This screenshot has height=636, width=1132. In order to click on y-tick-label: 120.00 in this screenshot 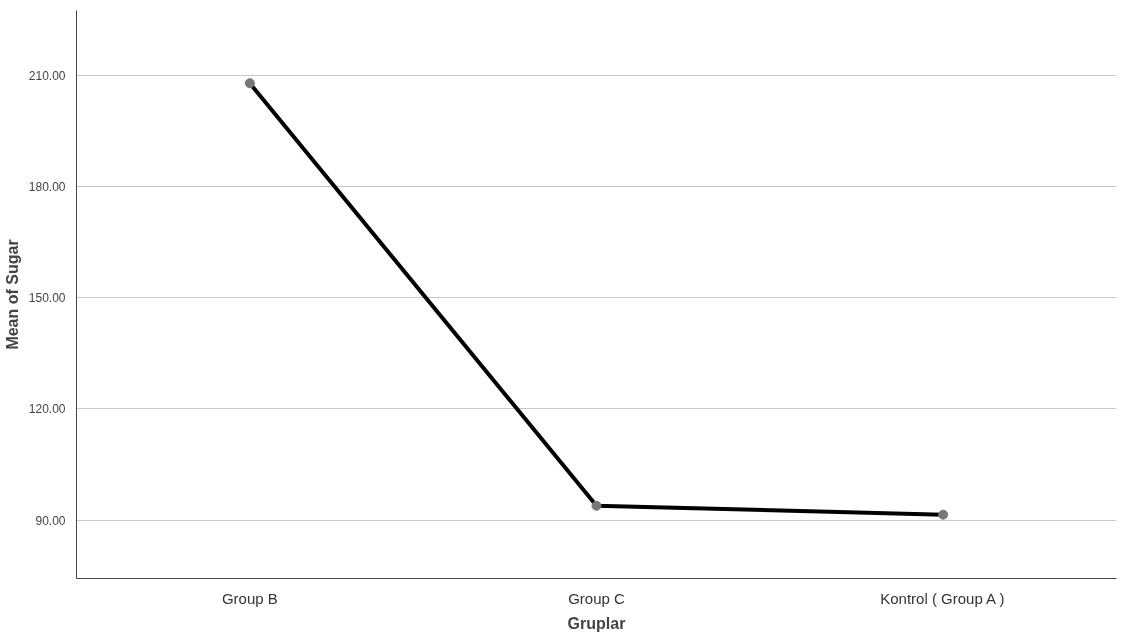, I will do `click(47, 409)`.